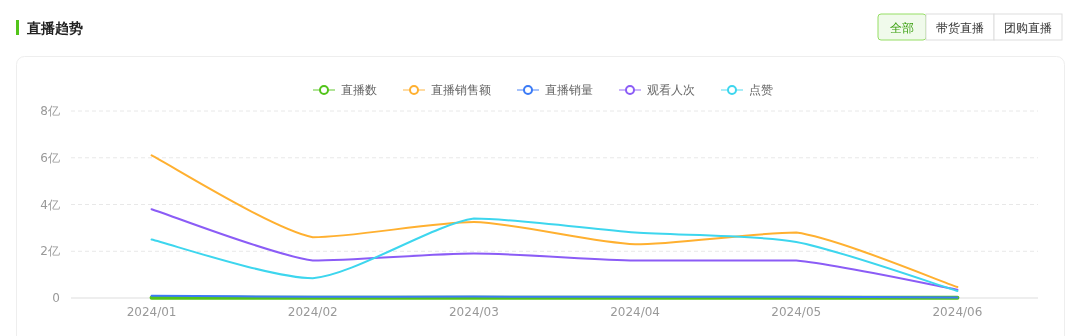 The image size is (1080, 336). What do you see at coordinates (796, 312) in the screenshot?
I see `x-tick-label: 2024/05` at bounding box center [796, 312].